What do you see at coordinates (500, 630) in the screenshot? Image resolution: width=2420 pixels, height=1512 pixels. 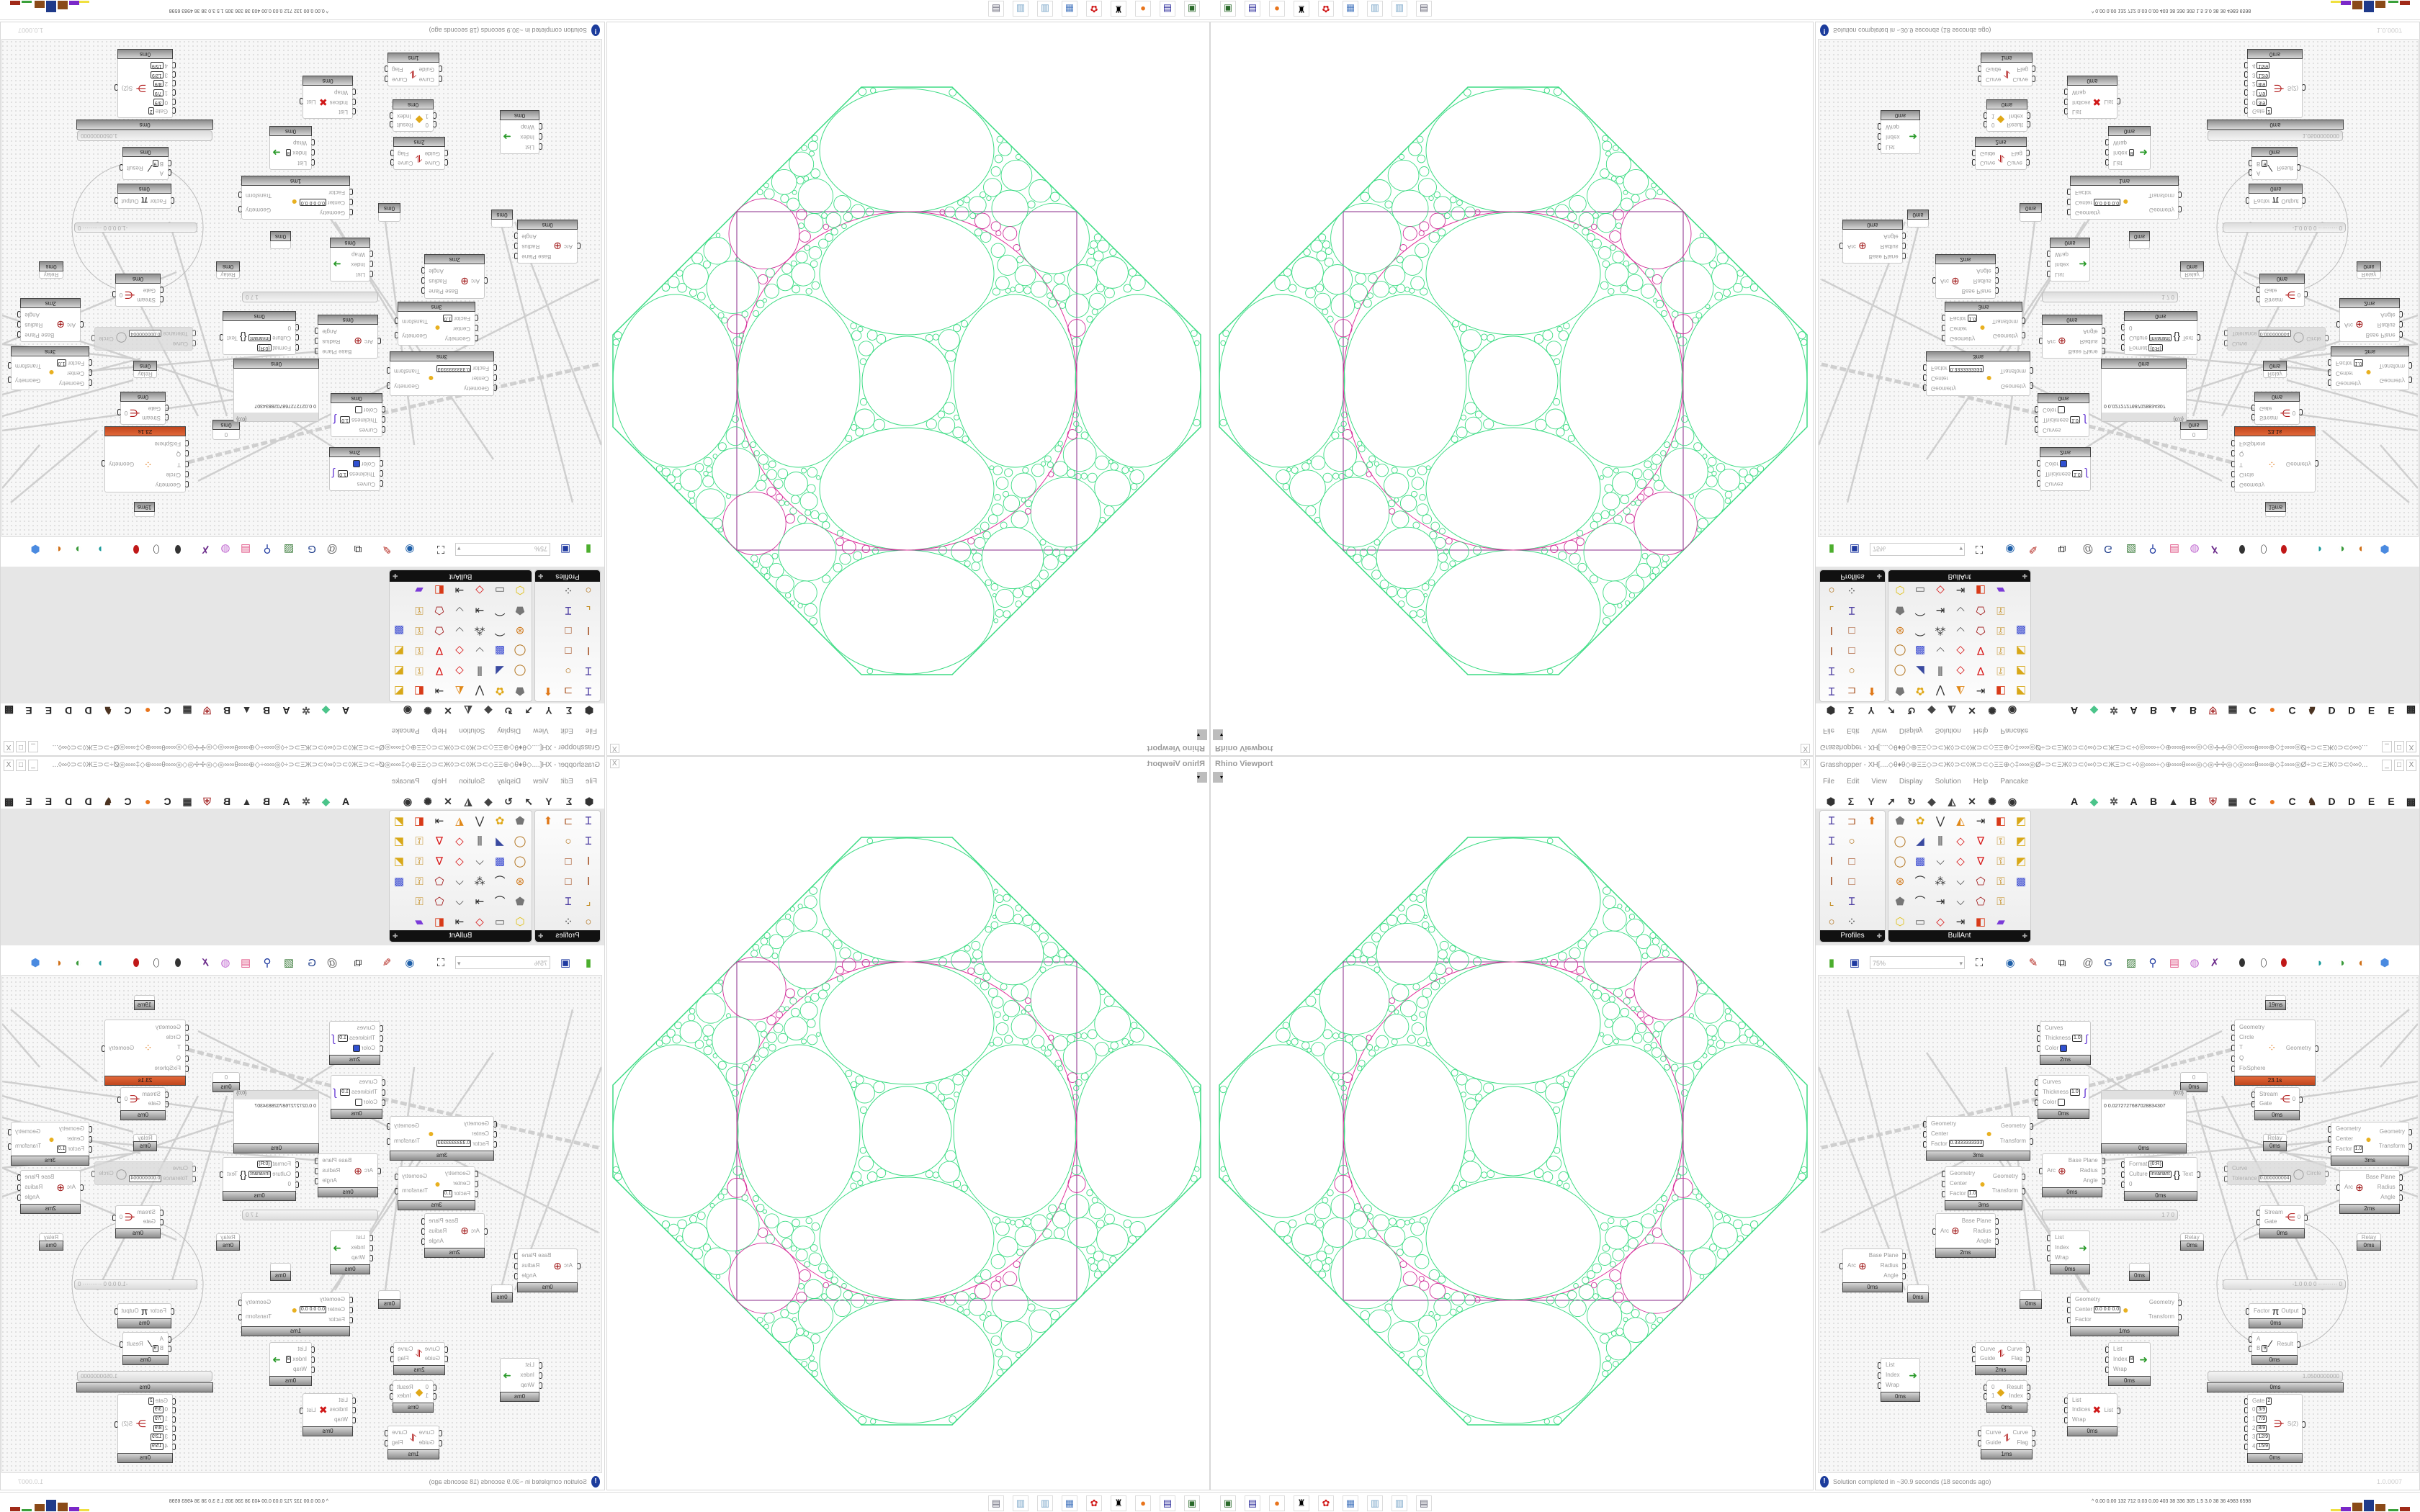 I see `curve-points-icon: ⌒` at bounding box center [500, 630].